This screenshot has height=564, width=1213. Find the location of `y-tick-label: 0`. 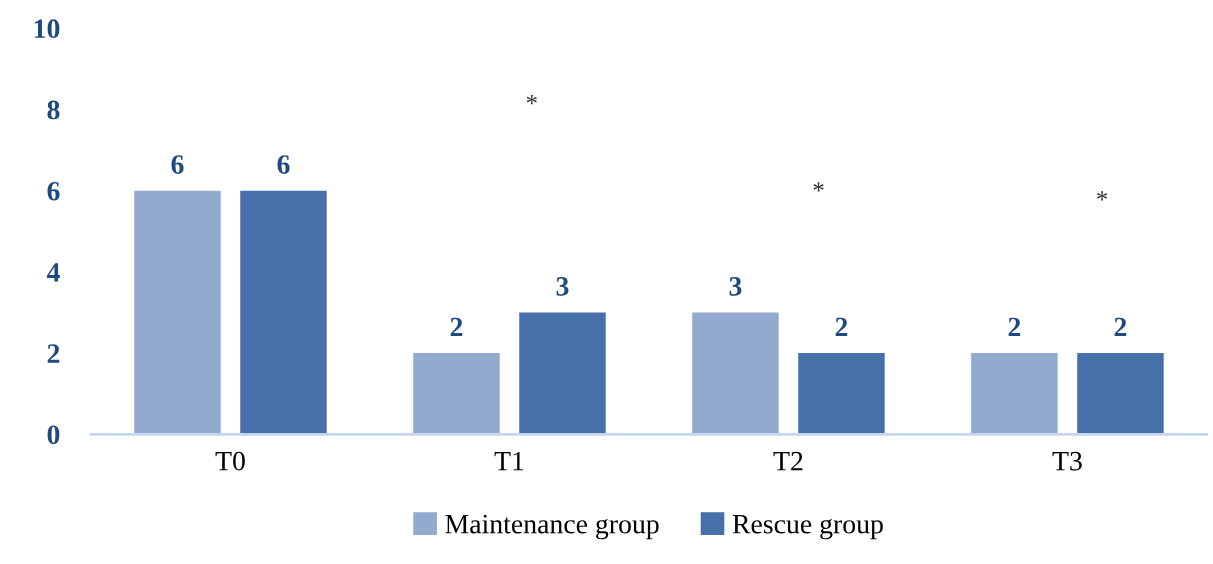

y-tick-label: 0 is located at coordinates (53, 435).